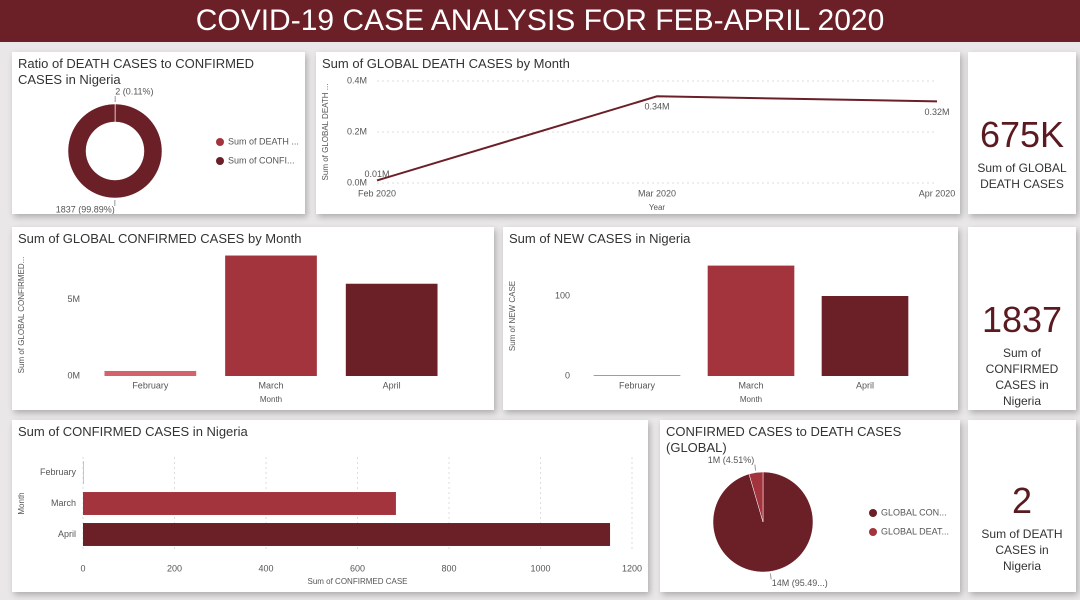 The height and width of the screenshot is (600, 1080). What do you see at coordinates (357, 80) in the screenshot?
I see `y-tick-label: 0.4M` at bounding box center [357, 80].